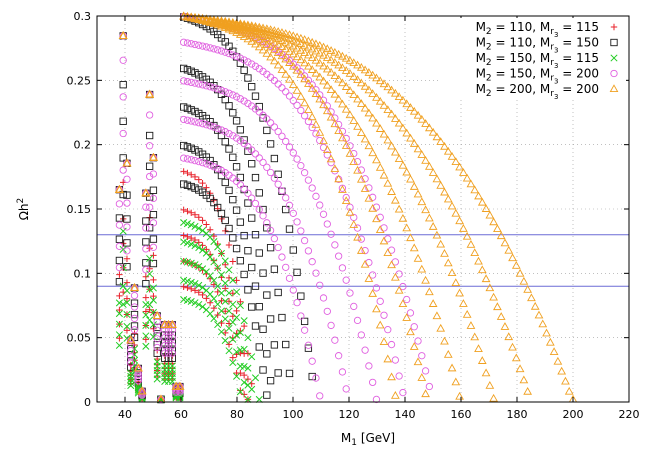 The image size is (648, 459). I want to click on x-tick-label: 60, so click(181, 414).